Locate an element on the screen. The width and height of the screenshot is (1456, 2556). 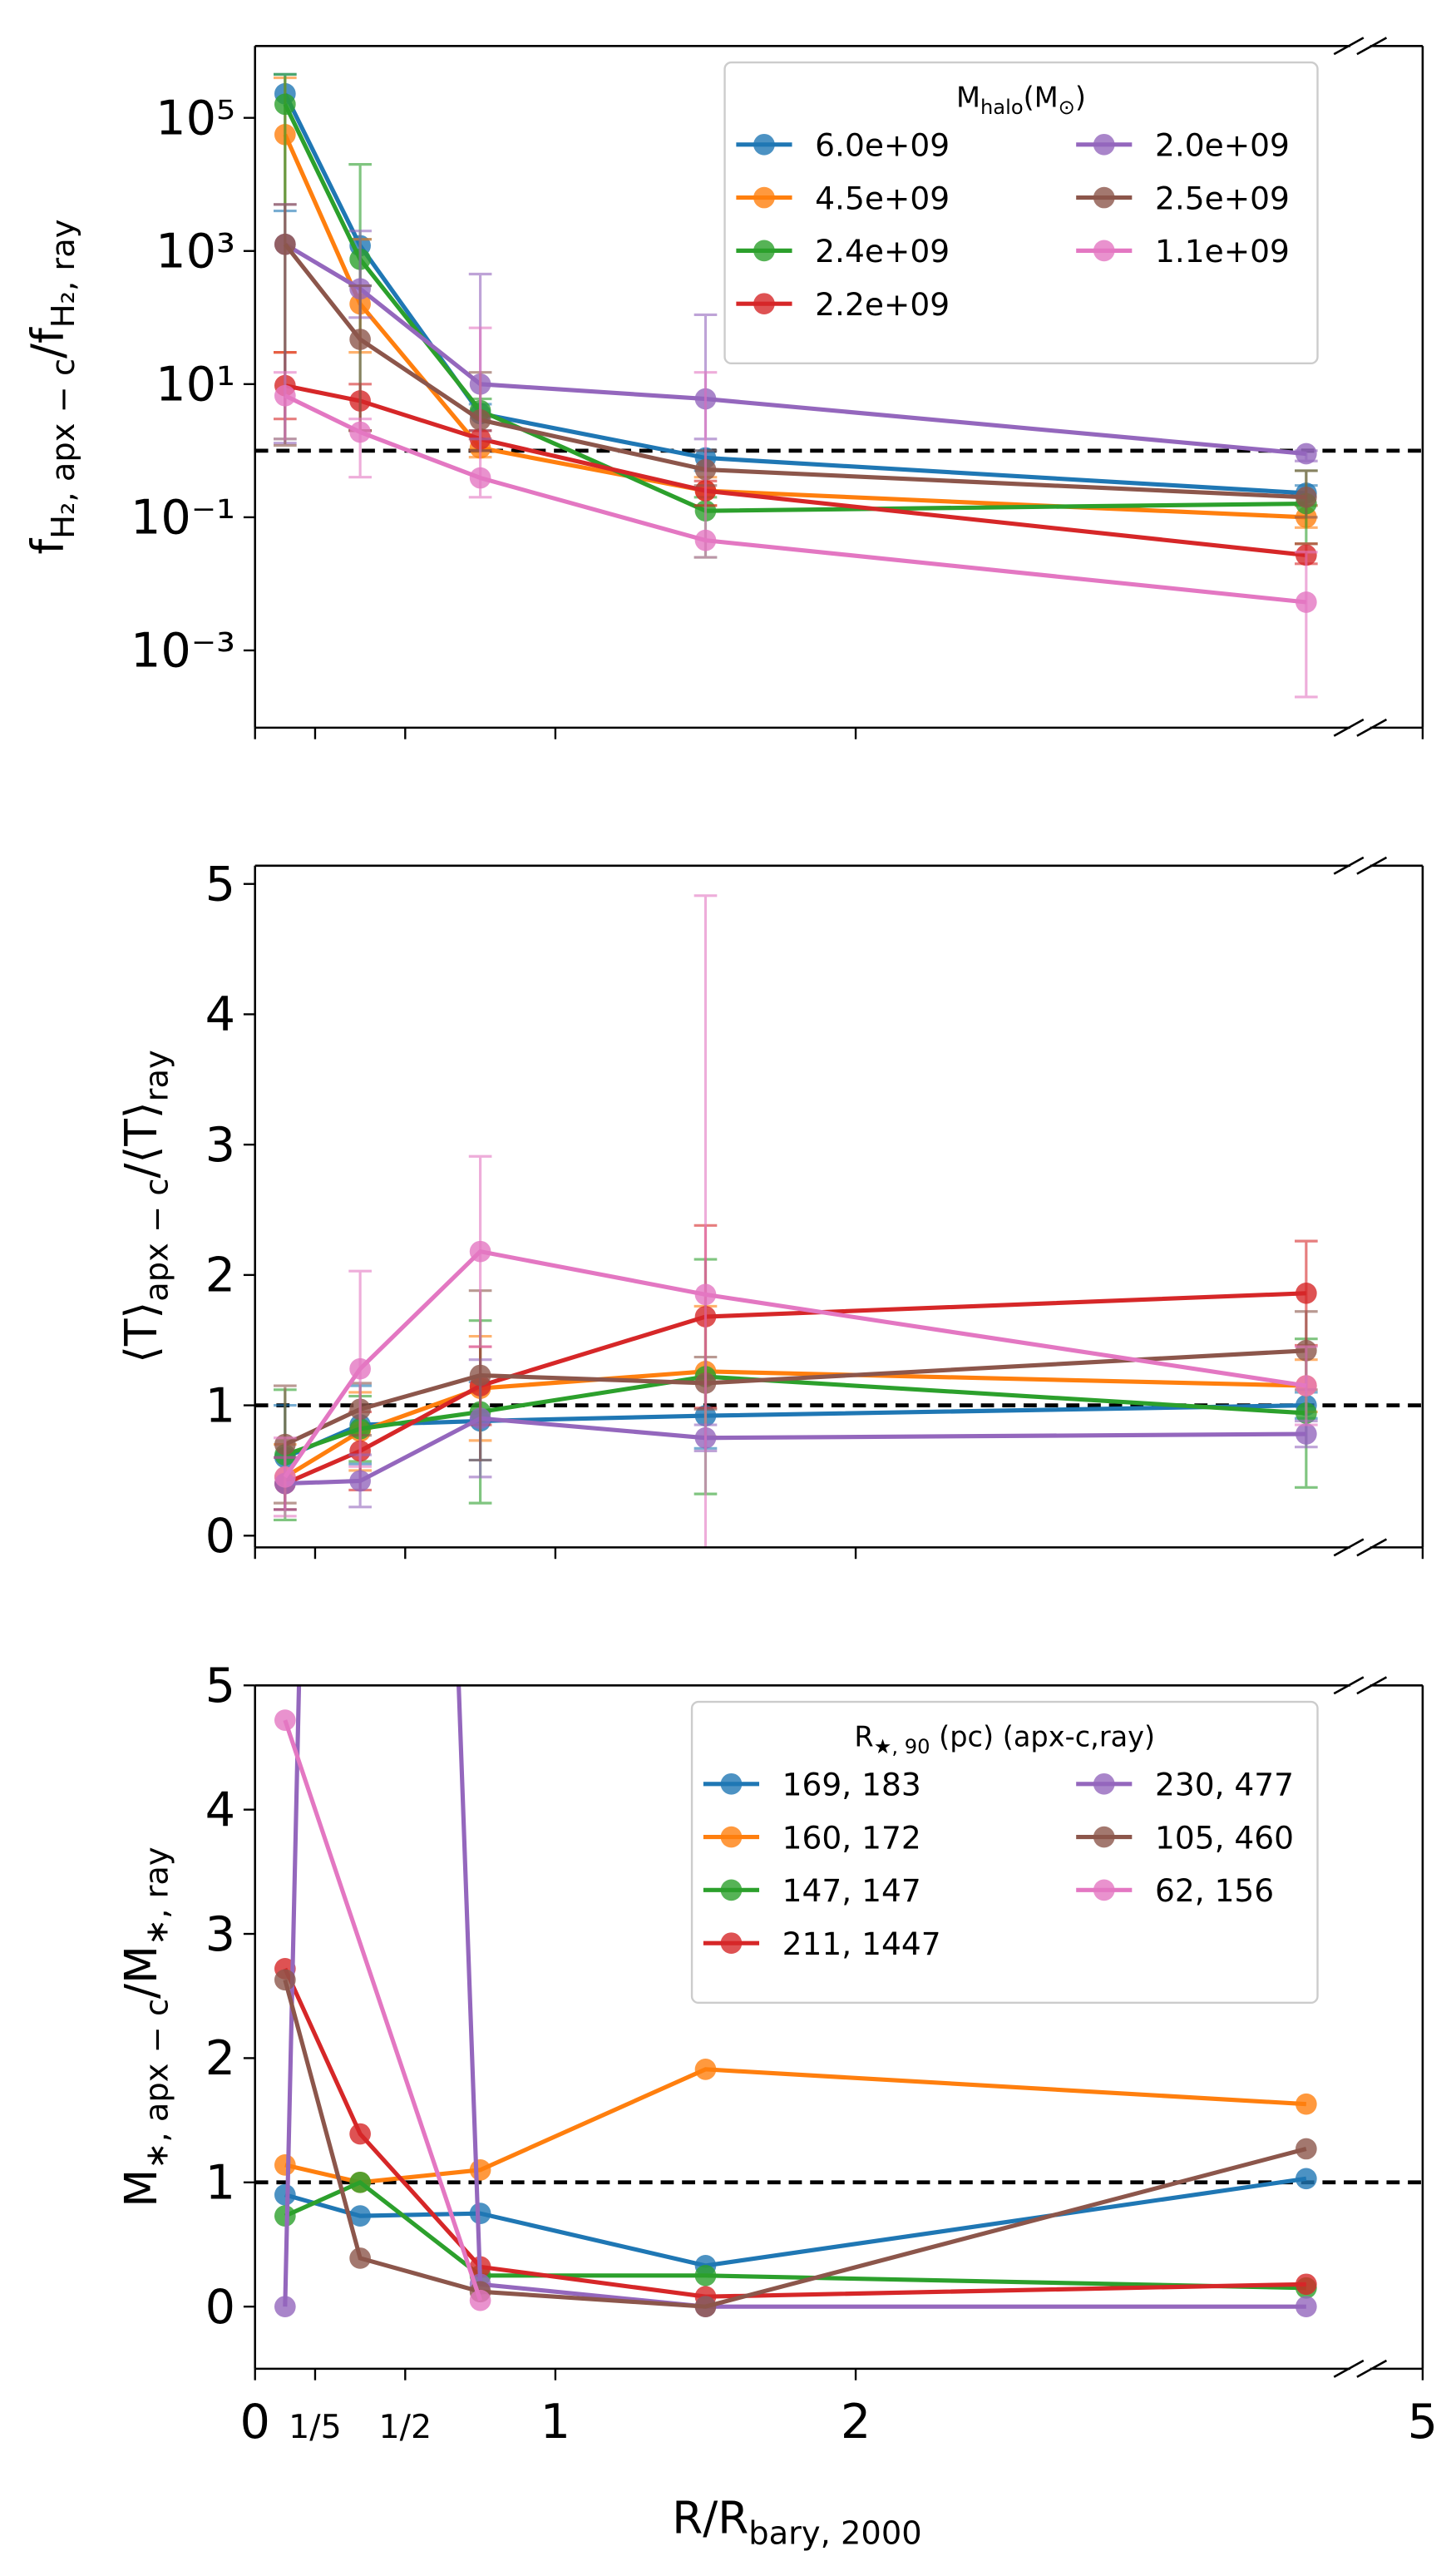
label-part: f is located at coordinates (48, 546).